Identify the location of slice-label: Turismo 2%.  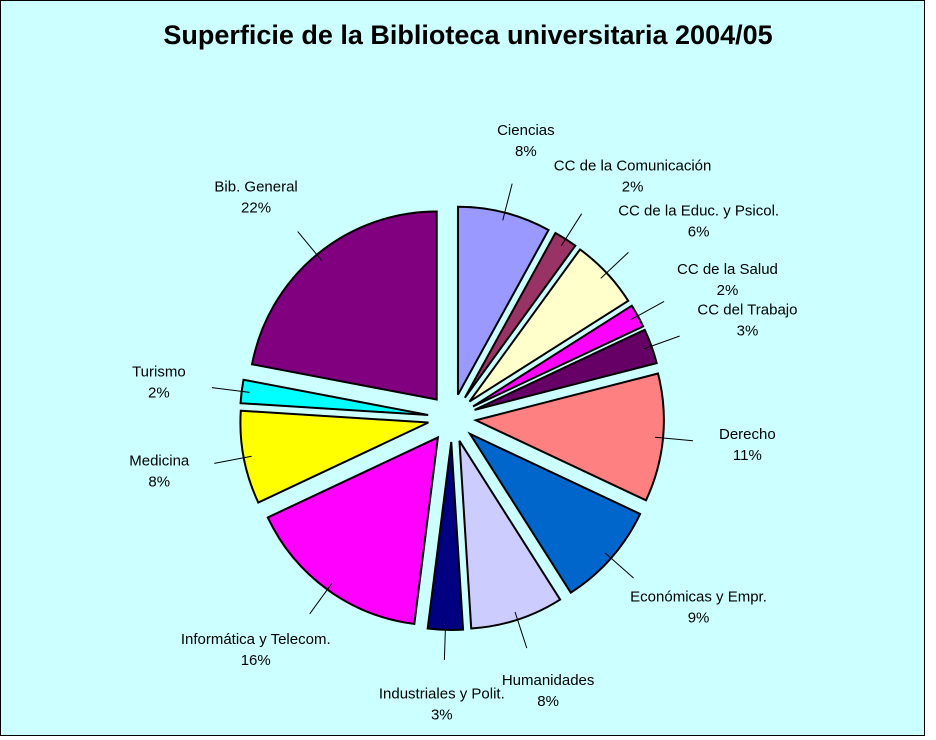
(159, 382).